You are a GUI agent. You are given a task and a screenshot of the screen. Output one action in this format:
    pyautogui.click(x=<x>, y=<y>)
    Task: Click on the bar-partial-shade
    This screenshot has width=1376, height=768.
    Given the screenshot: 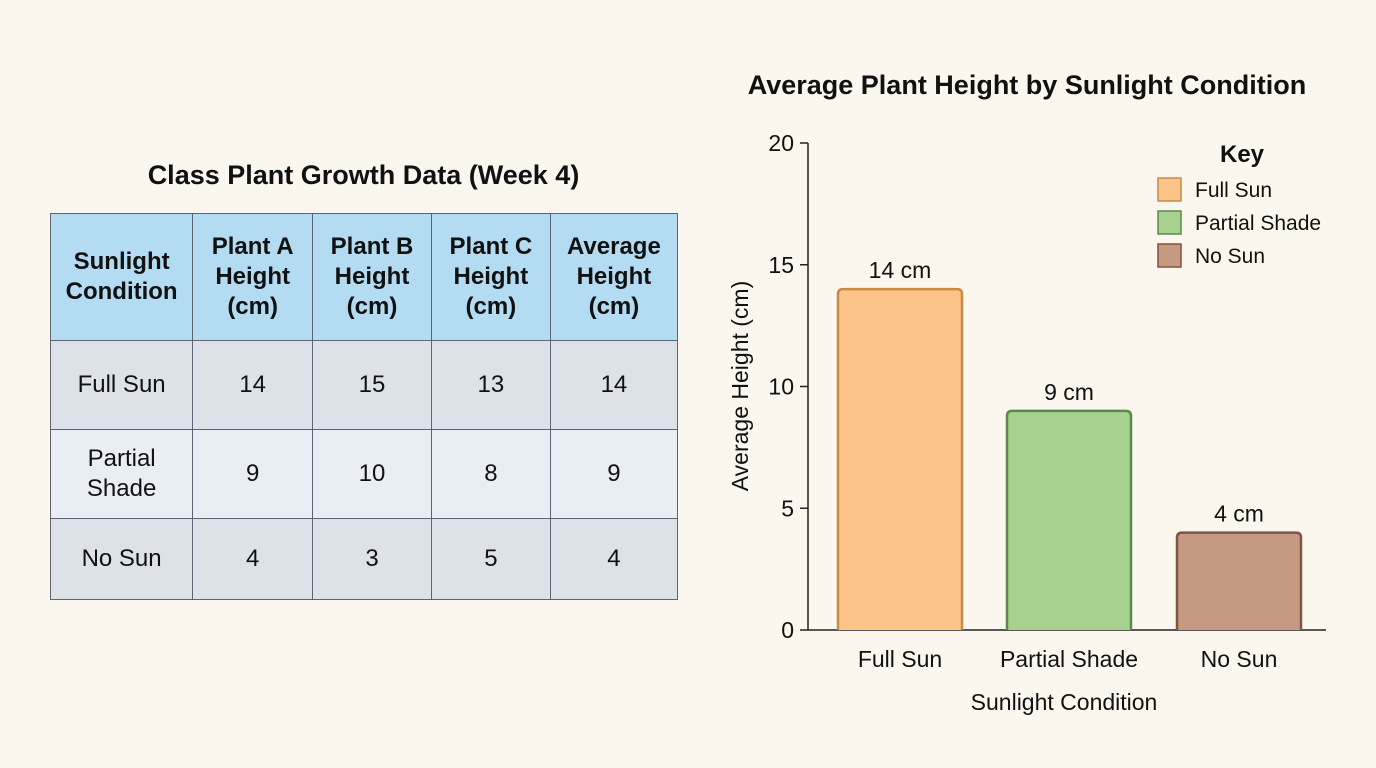 What is the action you would take?
    pyautogui.click(x=1069, y=519)
    